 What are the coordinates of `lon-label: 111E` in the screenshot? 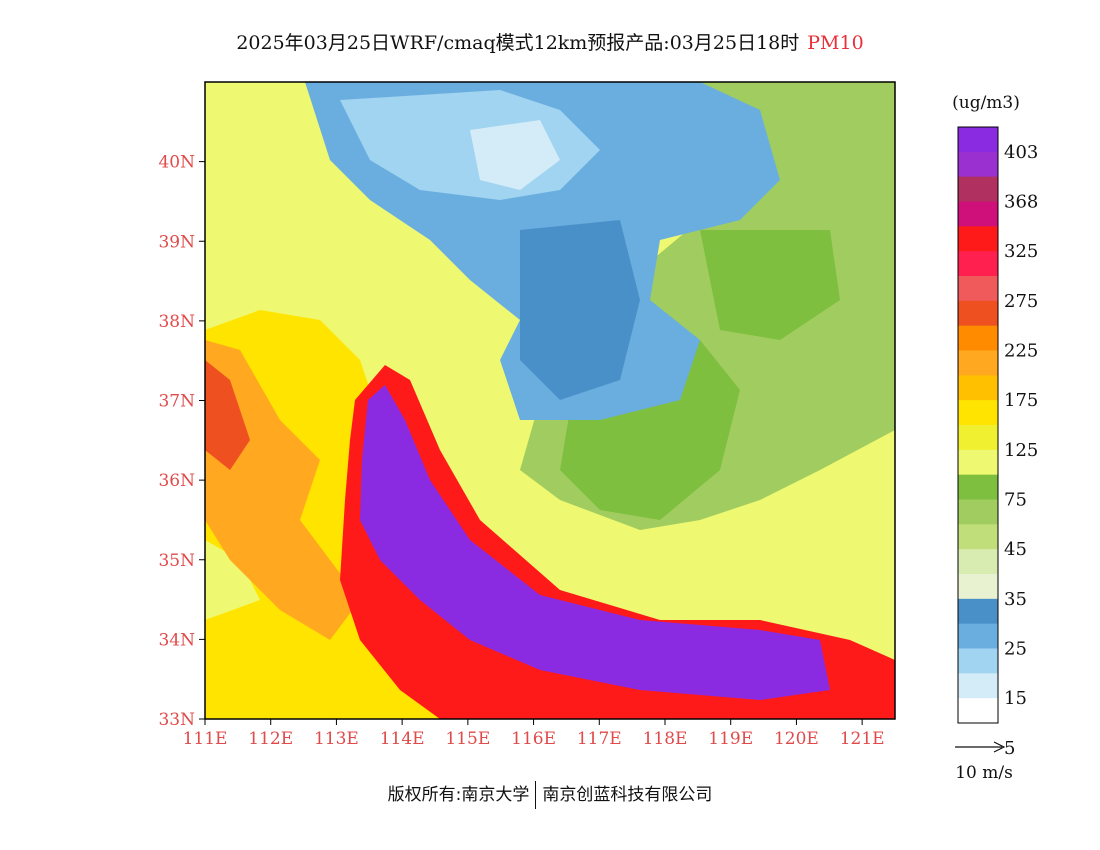 It's located at (205, 739).